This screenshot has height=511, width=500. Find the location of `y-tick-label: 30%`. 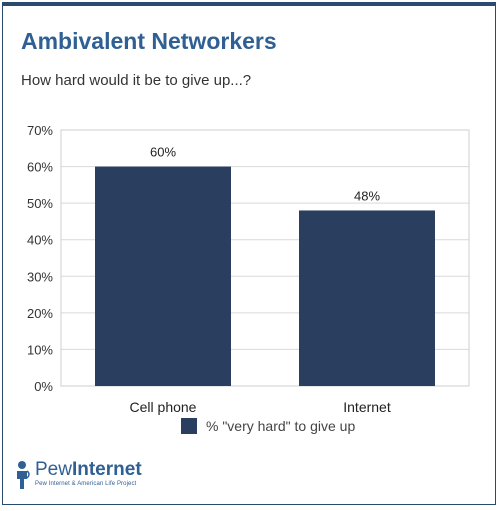

y-tick-label: 30% is located at coordinates (40, 276).